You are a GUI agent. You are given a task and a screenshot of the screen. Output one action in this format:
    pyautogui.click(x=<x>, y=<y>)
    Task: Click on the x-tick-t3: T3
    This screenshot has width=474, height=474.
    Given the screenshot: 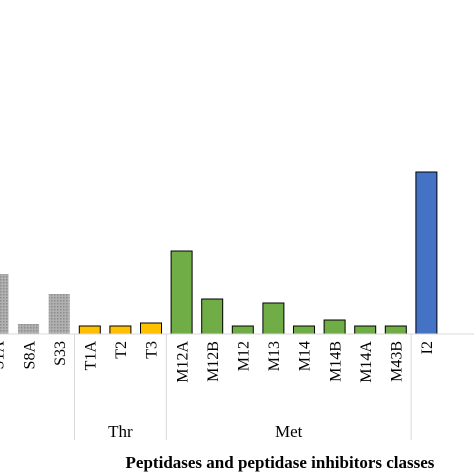 What is the action you would take?
    pyautogui.click(x=152, y=350)
    